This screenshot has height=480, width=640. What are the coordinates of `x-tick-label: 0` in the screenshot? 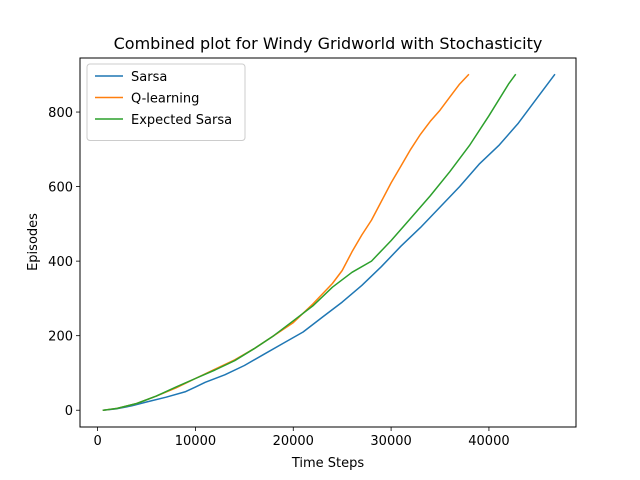 It's located at (97, 441).